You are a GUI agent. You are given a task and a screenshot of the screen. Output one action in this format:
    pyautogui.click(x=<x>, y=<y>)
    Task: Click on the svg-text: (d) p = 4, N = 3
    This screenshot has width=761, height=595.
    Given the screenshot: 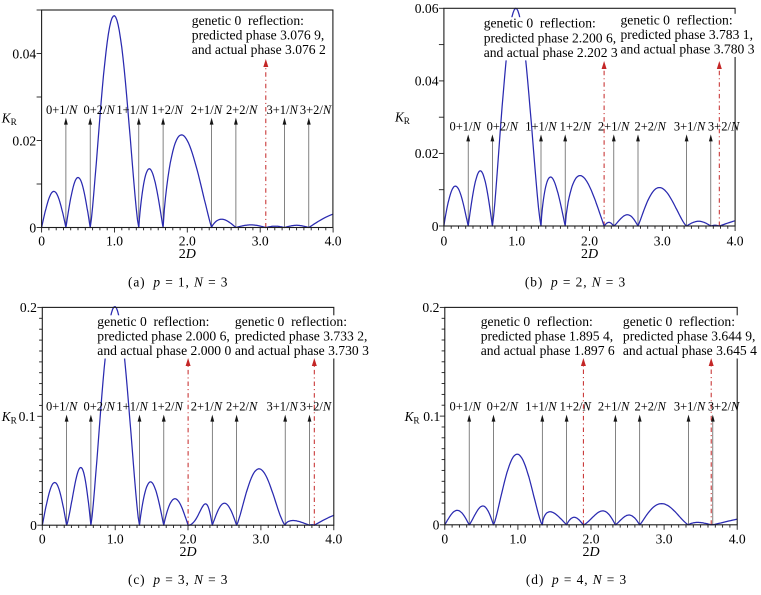 What is the action you would take?
    pyautogui.click(x=576, y=579)
    